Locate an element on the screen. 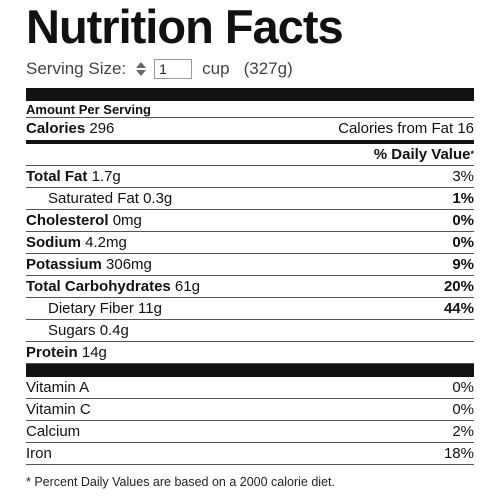 This screenshot has width=500, height=500. nutrient-label: Sugars is located at coordinates (72, 330).